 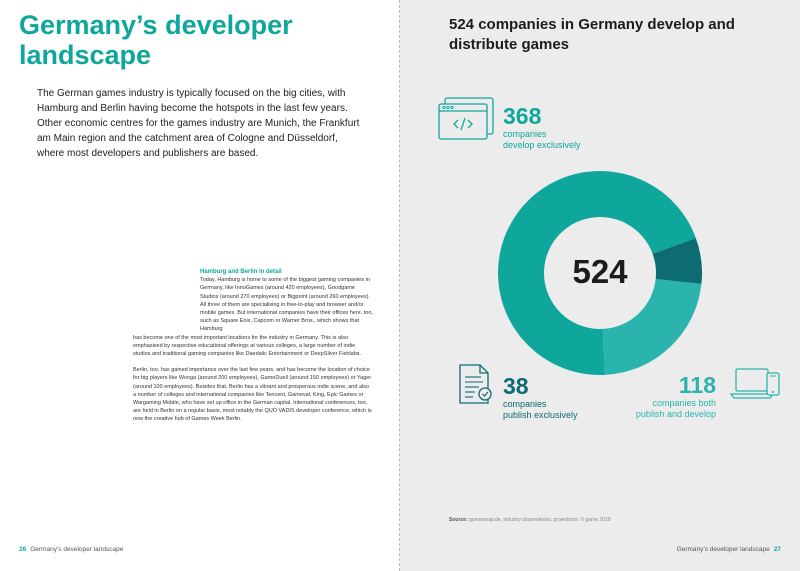 I want to click on donut-chart: 524, so click(x=600, y=273).